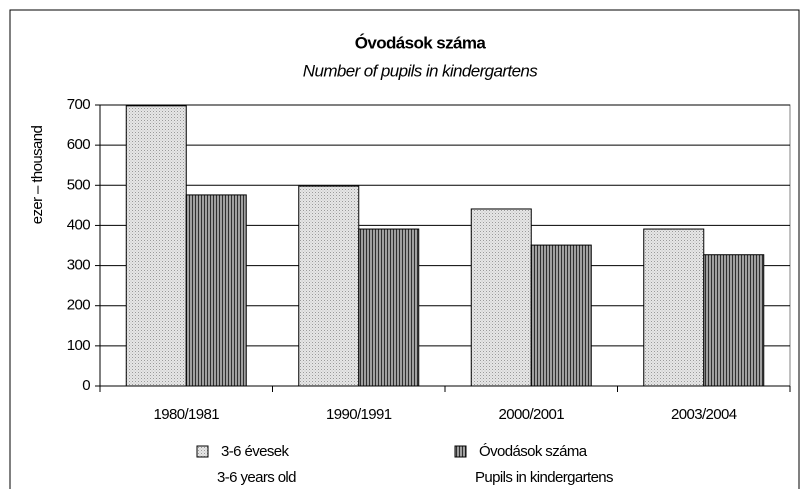  What do you see at coordinates (78, 184) in the screenshot?
I see `y-tick-label: 500` at bounding box center [78, 184].